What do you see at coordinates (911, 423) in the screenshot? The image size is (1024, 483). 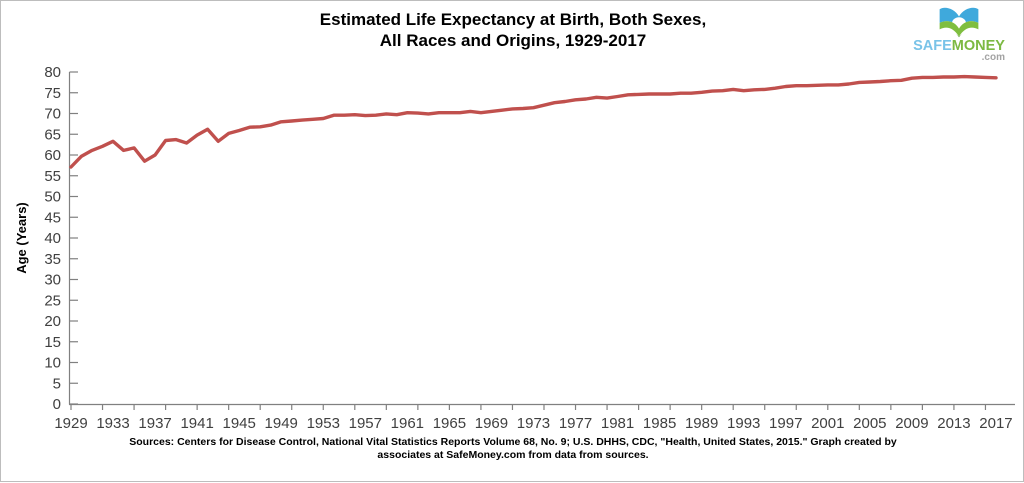 I see `x-tick-label: 2009` at bounding box center [911, 423].